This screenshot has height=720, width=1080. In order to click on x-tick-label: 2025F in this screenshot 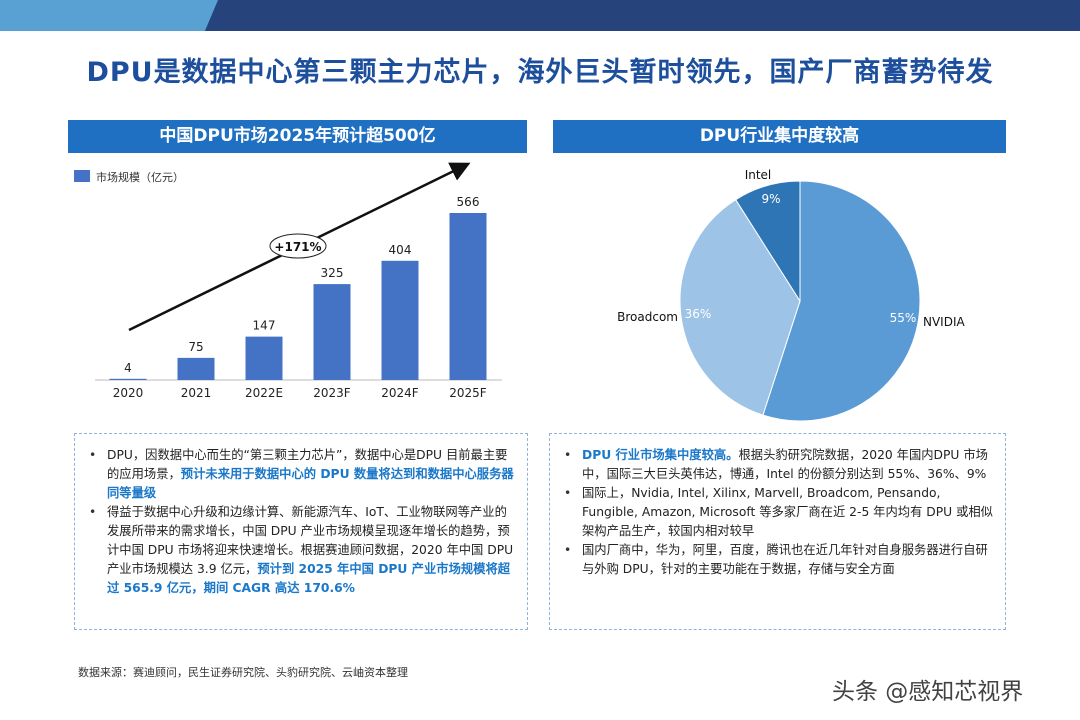, I will do `click(468, 393)`.